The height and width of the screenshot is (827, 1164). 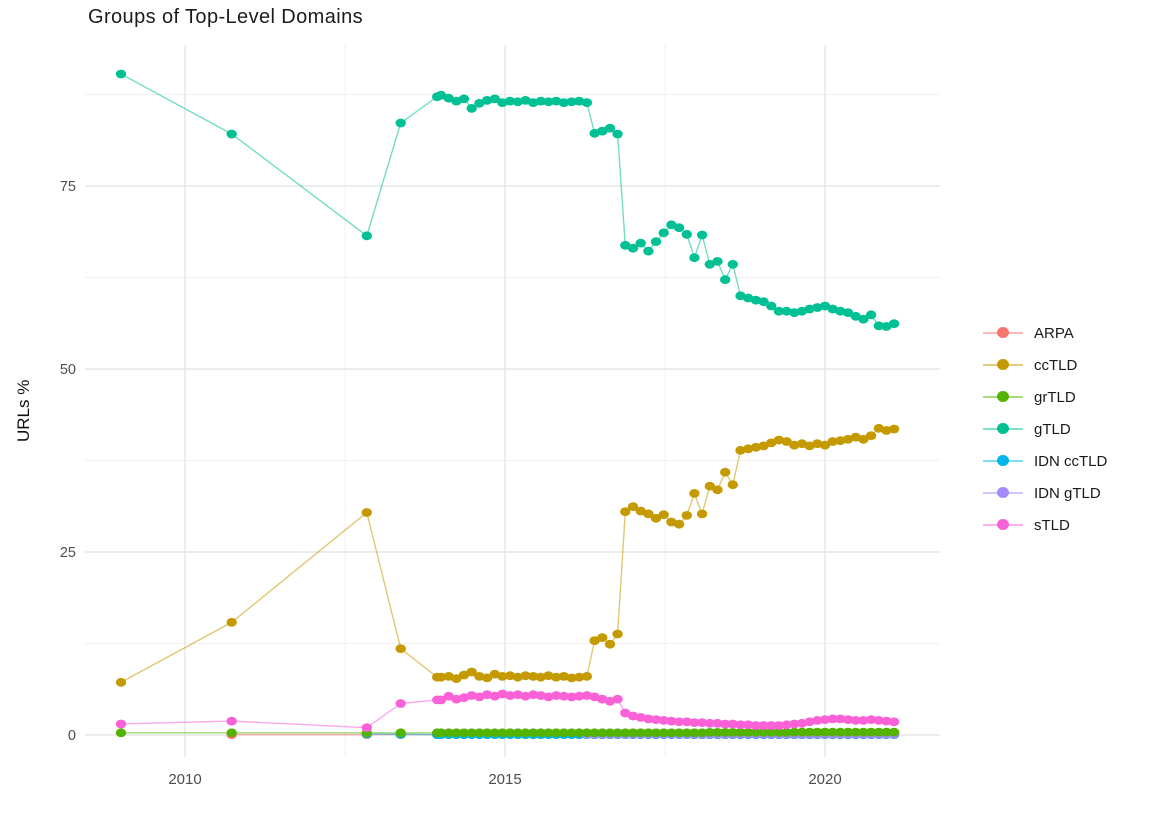 What do you see at coordinates (1003, 333) in the screenshot?
I see `legend-marker-arpa` at bounding box center [1003, 333].